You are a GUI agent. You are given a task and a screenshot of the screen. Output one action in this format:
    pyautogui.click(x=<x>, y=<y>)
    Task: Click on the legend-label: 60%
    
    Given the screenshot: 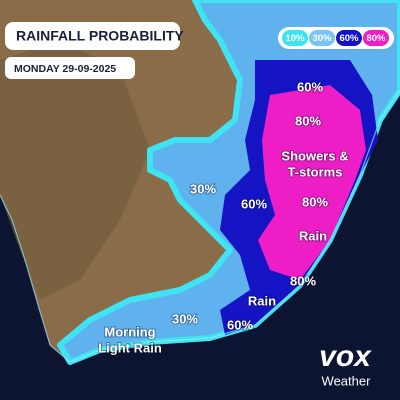 What is the action you would take?
    pyautogui.click(x=349, y=38)
    